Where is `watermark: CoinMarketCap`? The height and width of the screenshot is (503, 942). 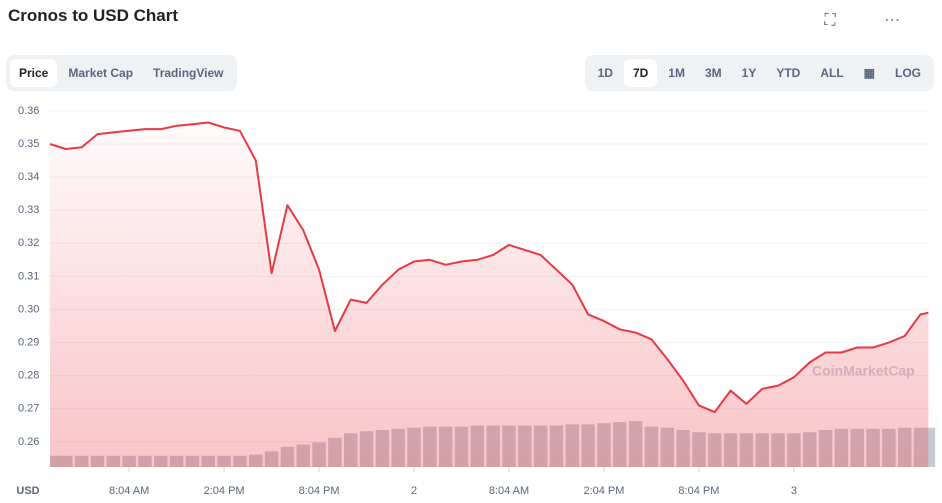
watermark: CoinMarketCap is located at coordinates (863, 371).